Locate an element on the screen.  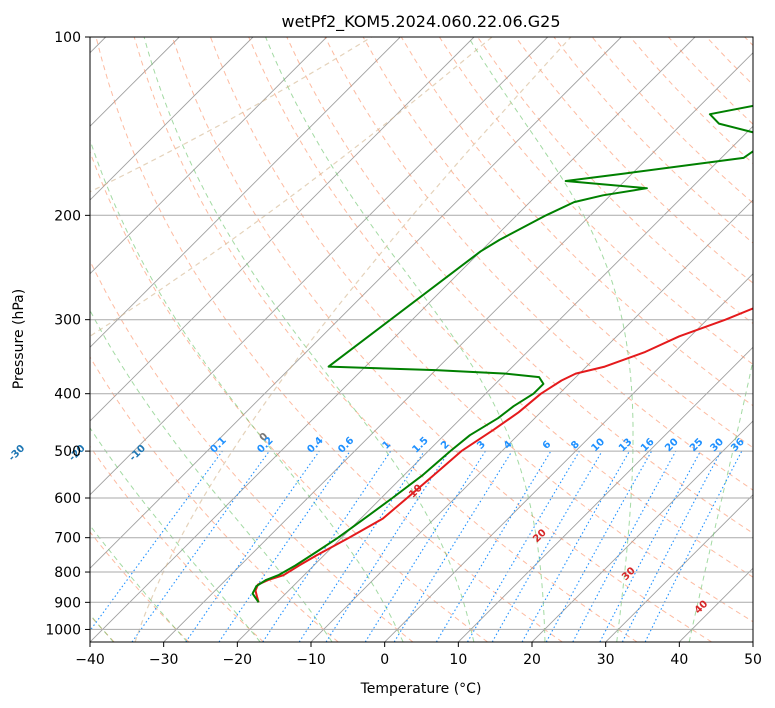
y-axis-label: Pressure (hPa) is located at coordinates (19, 339).